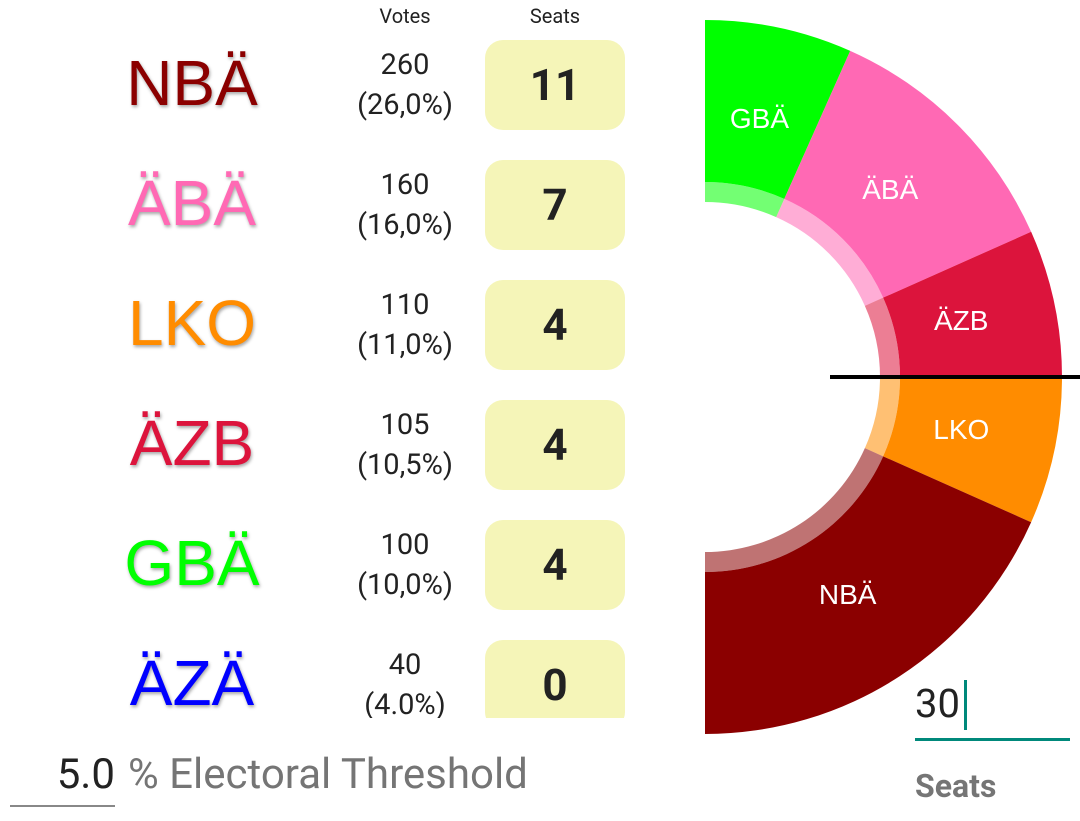 This screenshot has height=821, width=1080. I want to click on vote-percent: (4.0%), so click(405, 703).